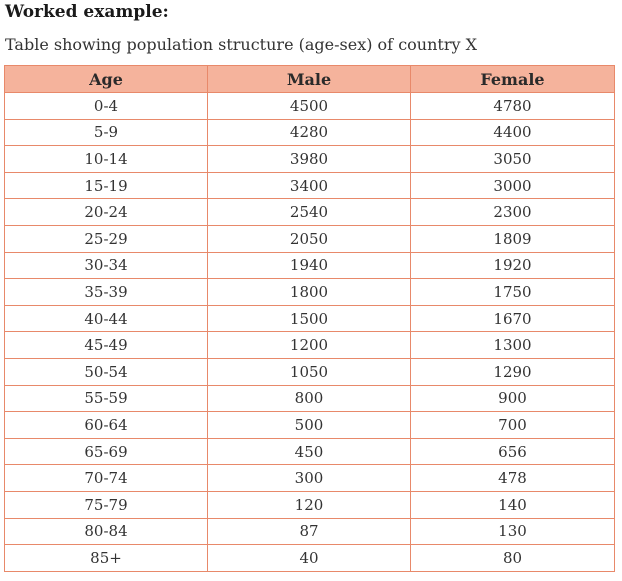 The height and width of the screenshot is (581, 622). I want to click on table-header: Age Male Female, so click(309, 79).